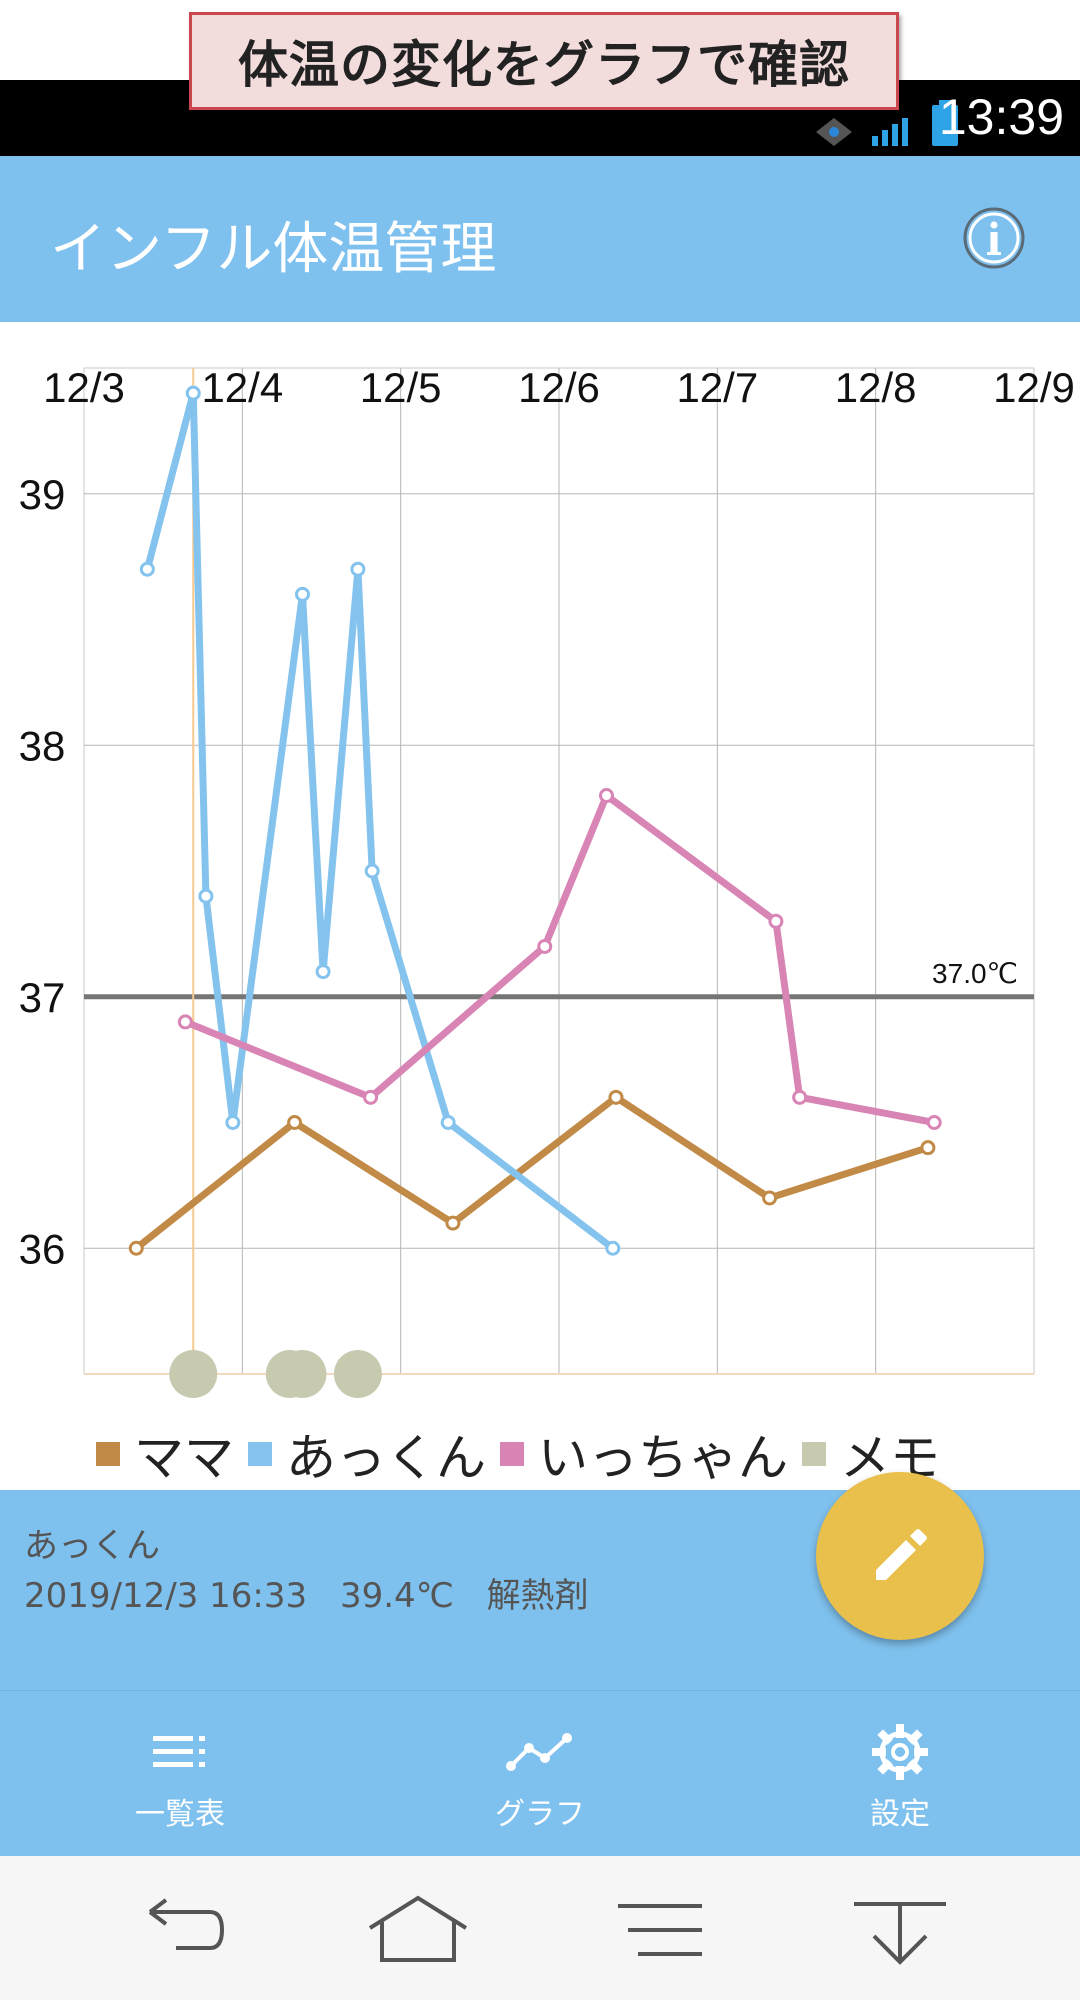 The image size is (1080, 2000). What do you see at coordinates (386, 1458) in the screenshot?
I see `legend-label: あっくん` at bounding box center [386, 1458].